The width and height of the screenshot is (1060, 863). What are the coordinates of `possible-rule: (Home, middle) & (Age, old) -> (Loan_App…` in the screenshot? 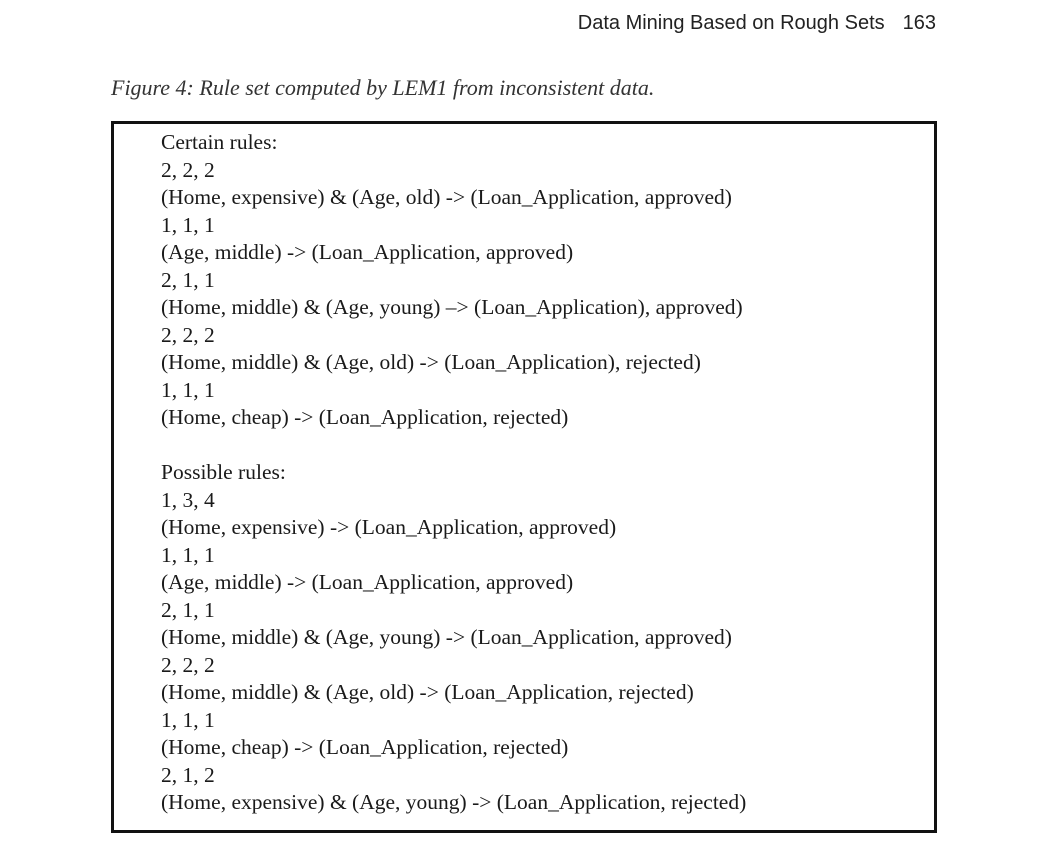 It's located at (427, 692).